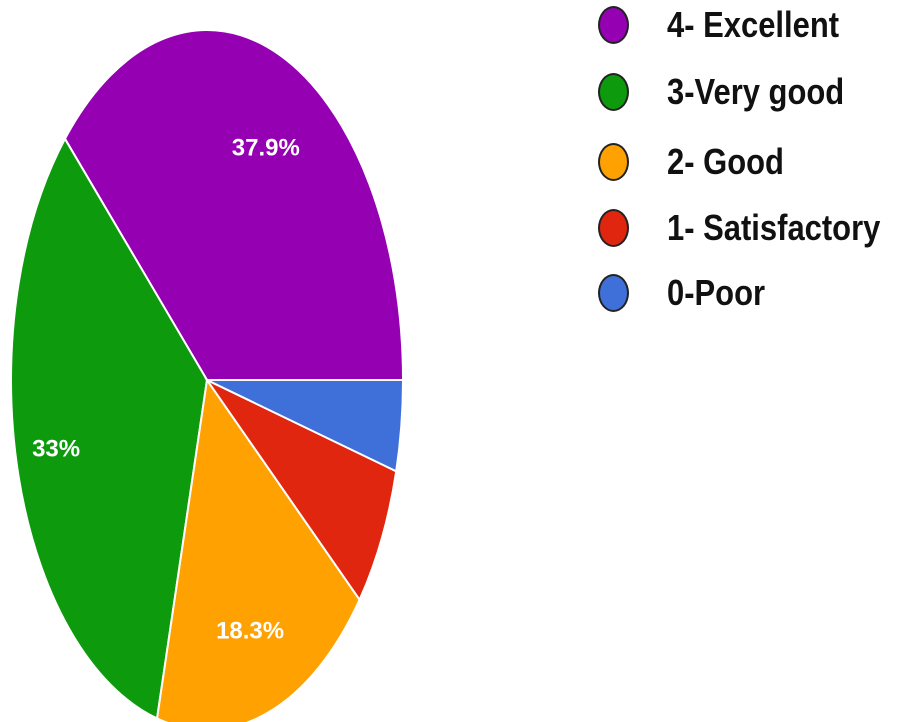  What do you see at coordinates (774, 227) in the screenshot?
I see `legend-label-satisfactory: 1- Satisfactory` at bounding box center [774, 227].